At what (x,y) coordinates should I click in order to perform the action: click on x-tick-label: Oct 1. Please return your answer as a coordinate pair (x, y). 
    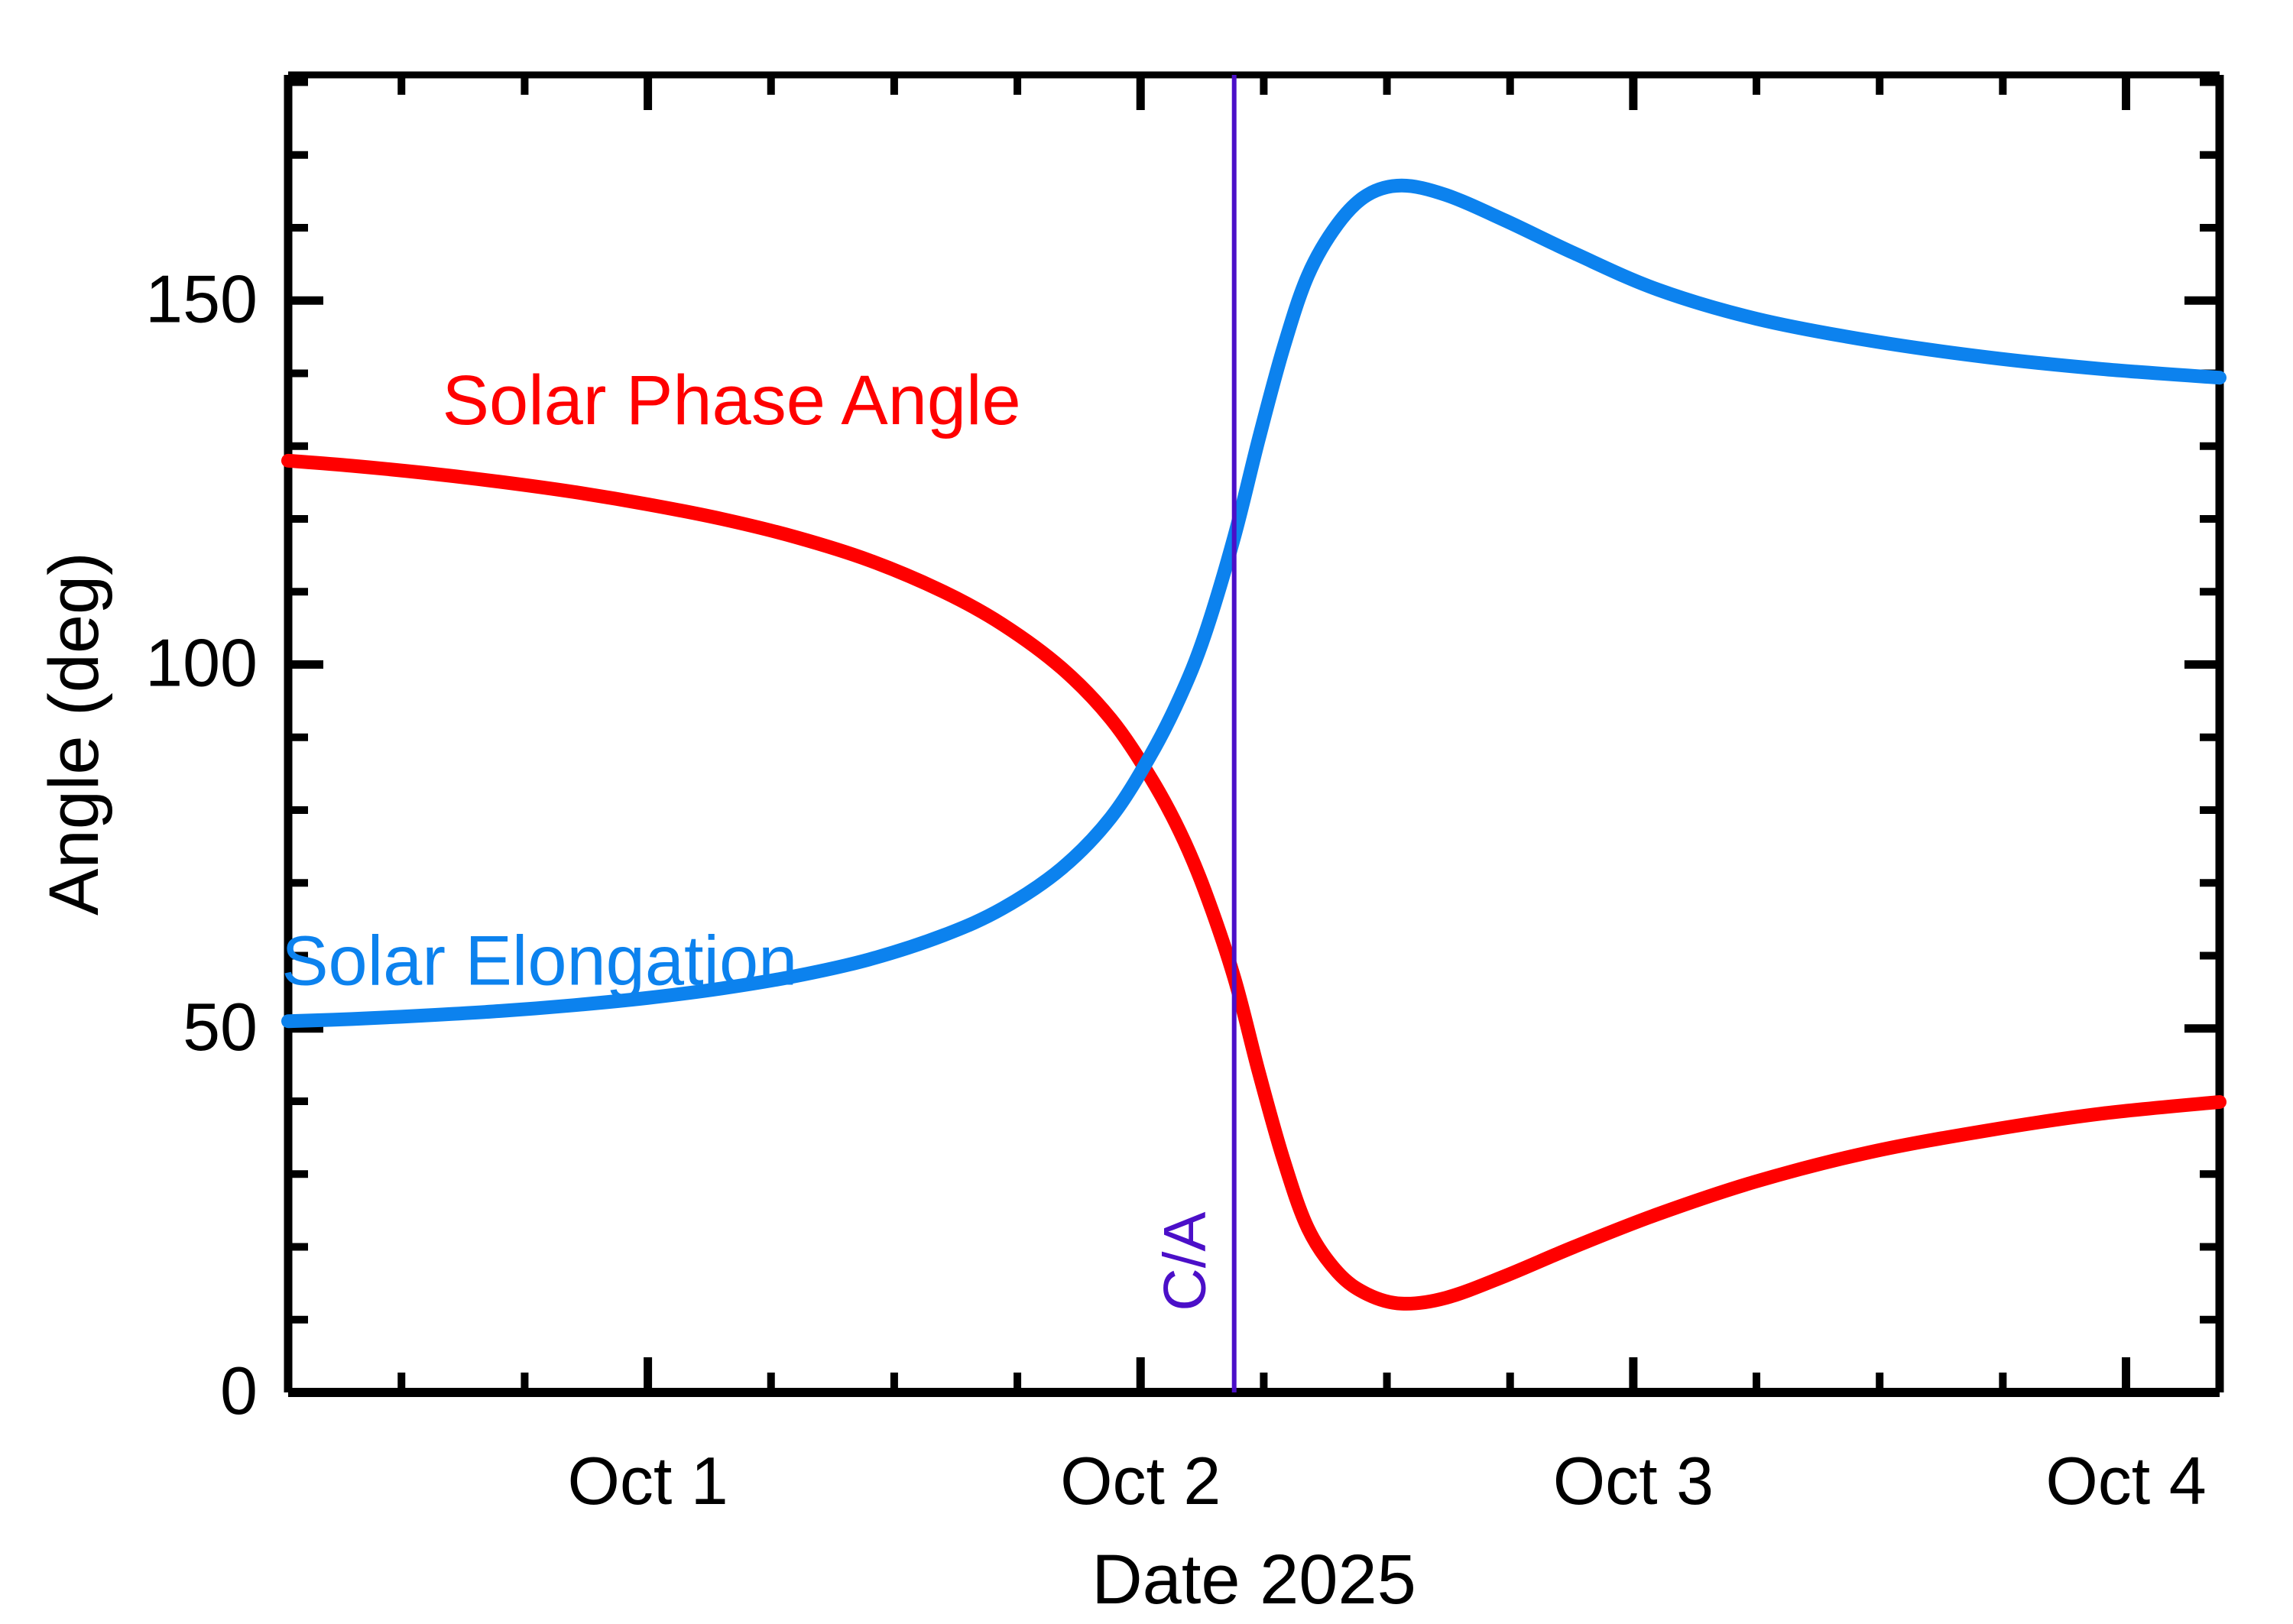
    Looking at the image, I should click on (647, 1481).